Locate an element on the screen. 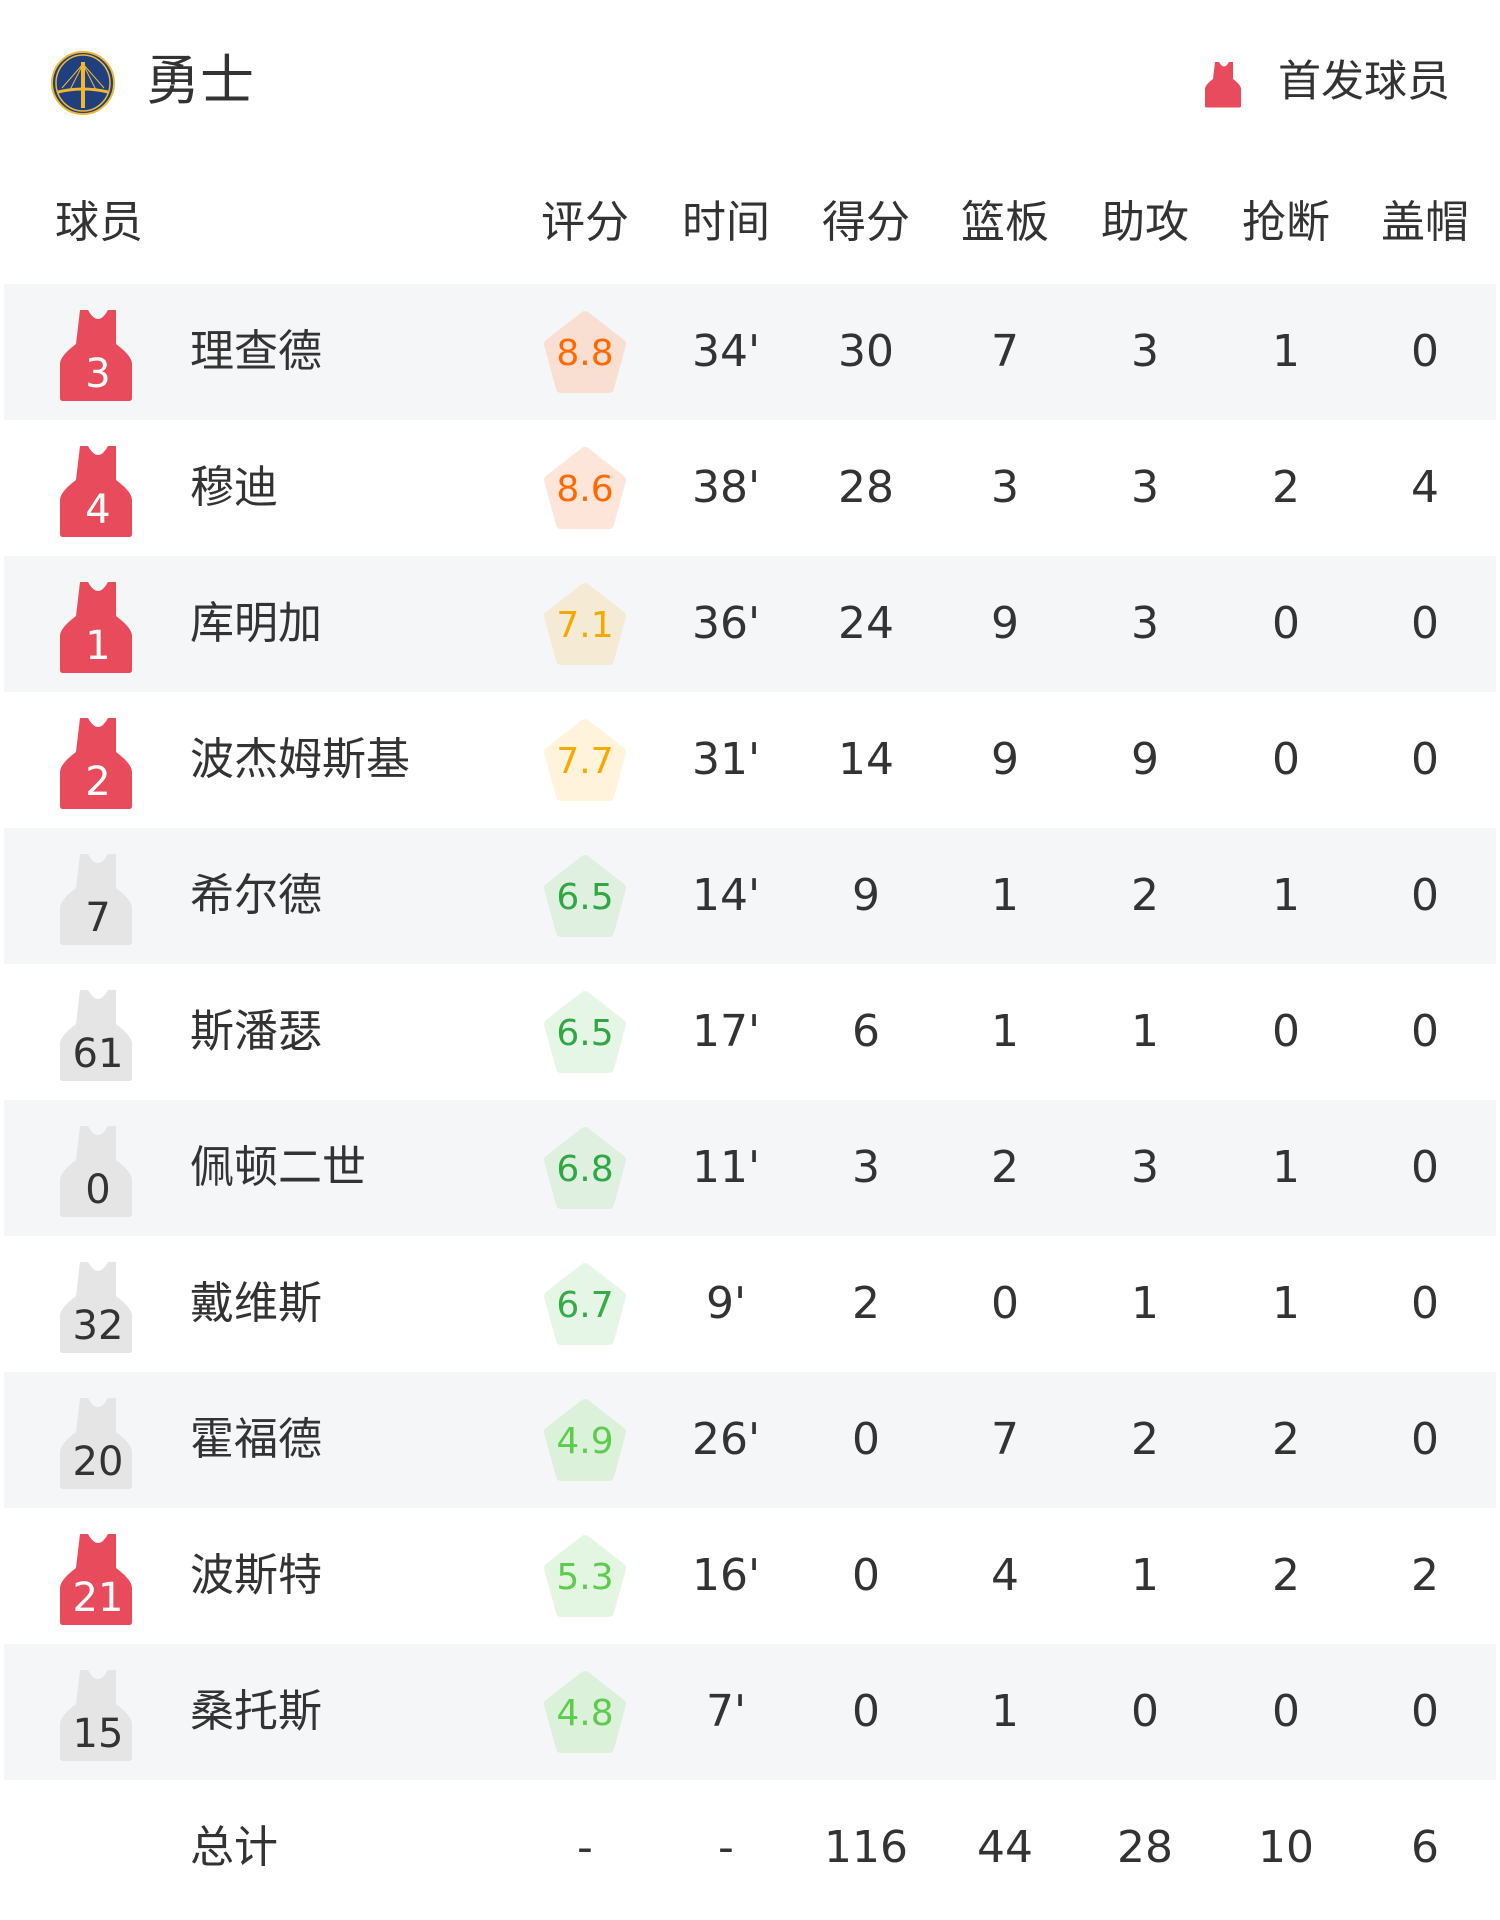 The height and width of the screenshot is (1920, 1500). rebounds-cell: 7 is located at coordinates (1005, 1439).